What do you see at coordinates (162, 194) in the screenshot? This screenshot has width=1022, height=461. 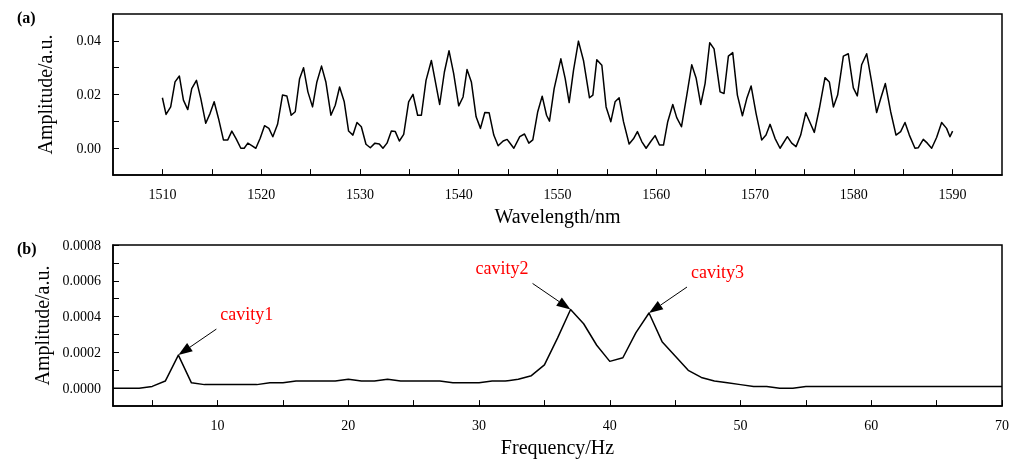 I see `x-tick-label: 1510` at bounding box center [162, 194].